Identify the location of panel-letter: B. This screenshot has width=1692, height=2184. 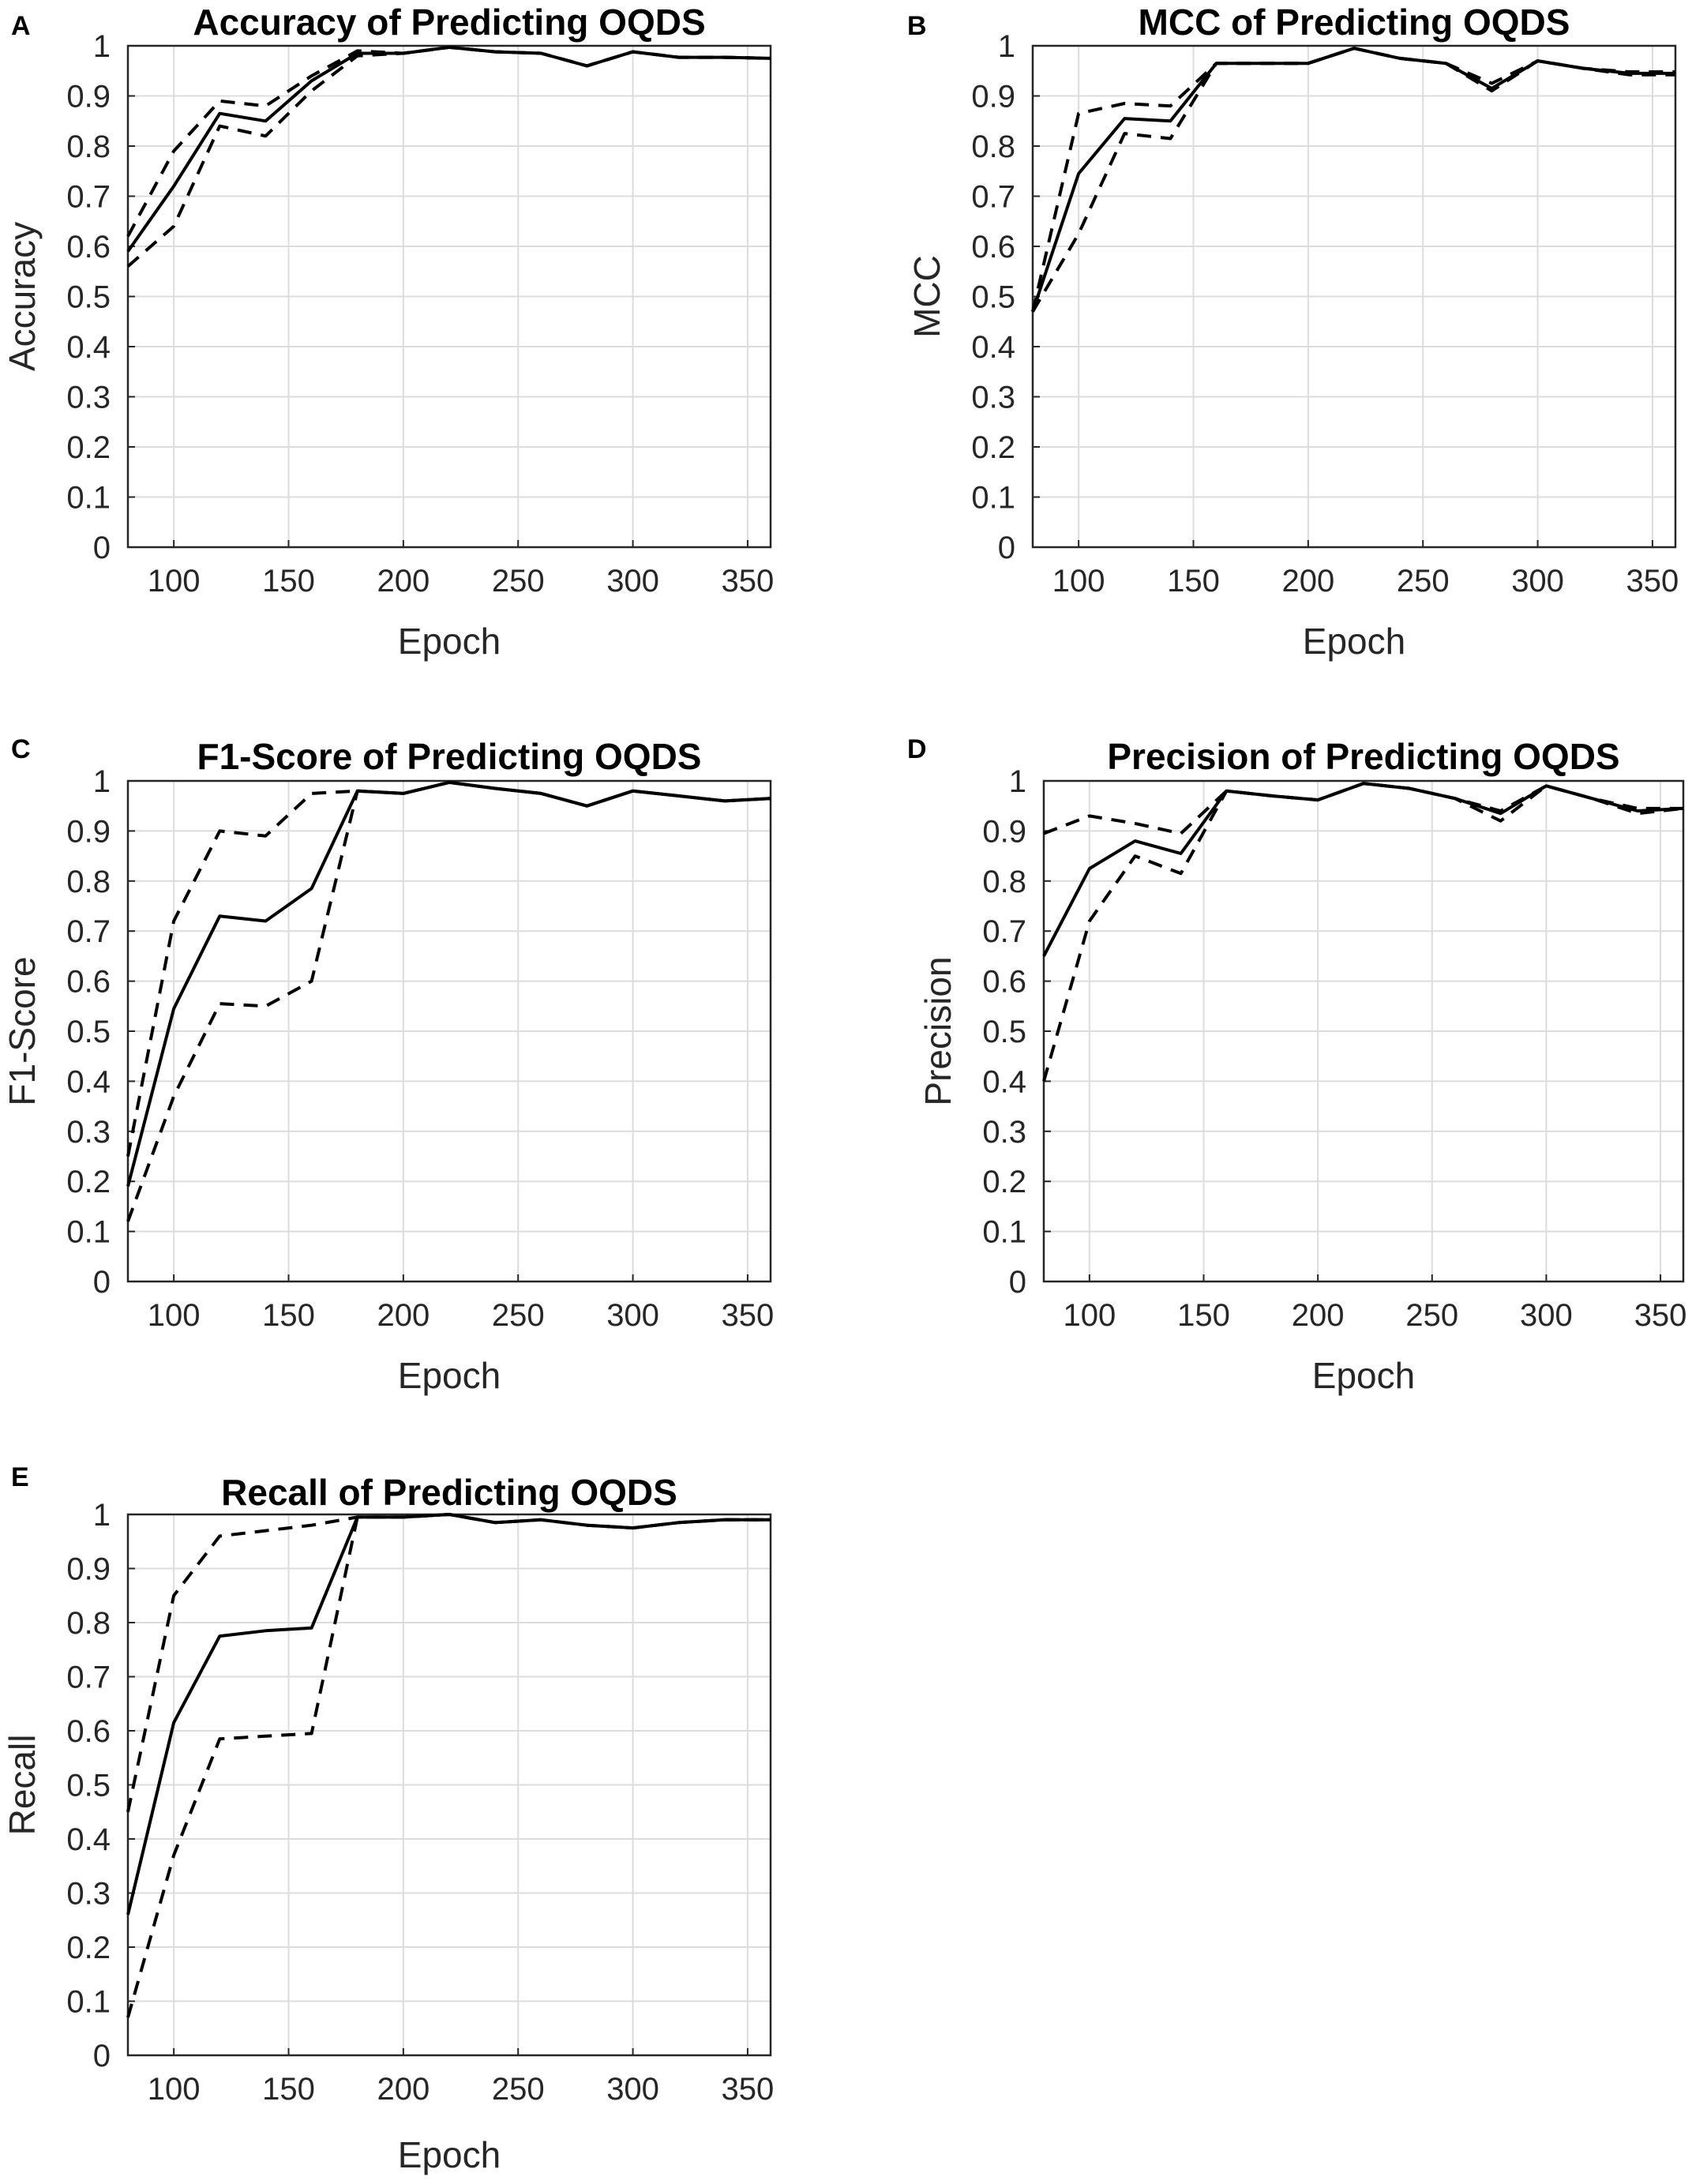
(917, 26).